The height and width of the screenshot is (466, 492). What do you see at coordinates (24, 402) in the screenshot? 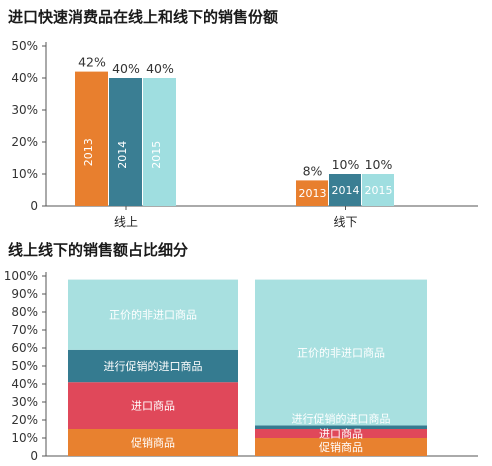
I see `chart2-y-tick-label: 30%` at bounding box center [24, 402].